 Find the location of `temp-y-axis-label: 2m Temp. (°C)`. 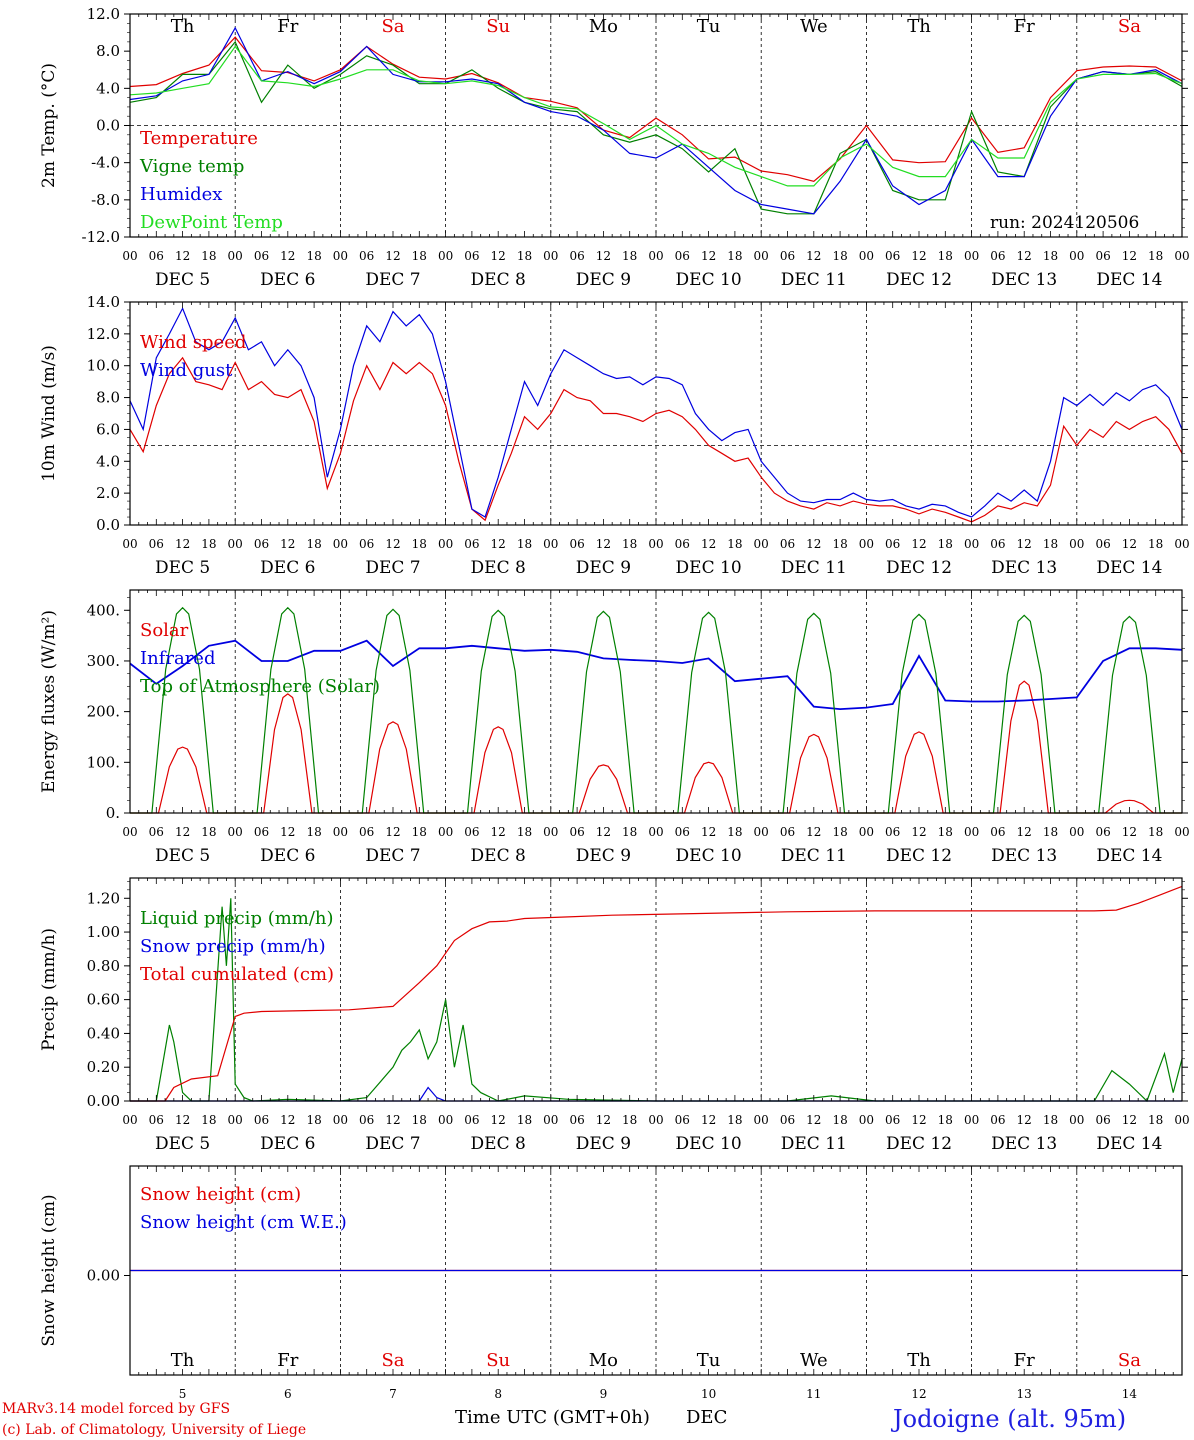

temp-y-axis-label: 2m Temp. (°C) is located at coordinates (49, 125).